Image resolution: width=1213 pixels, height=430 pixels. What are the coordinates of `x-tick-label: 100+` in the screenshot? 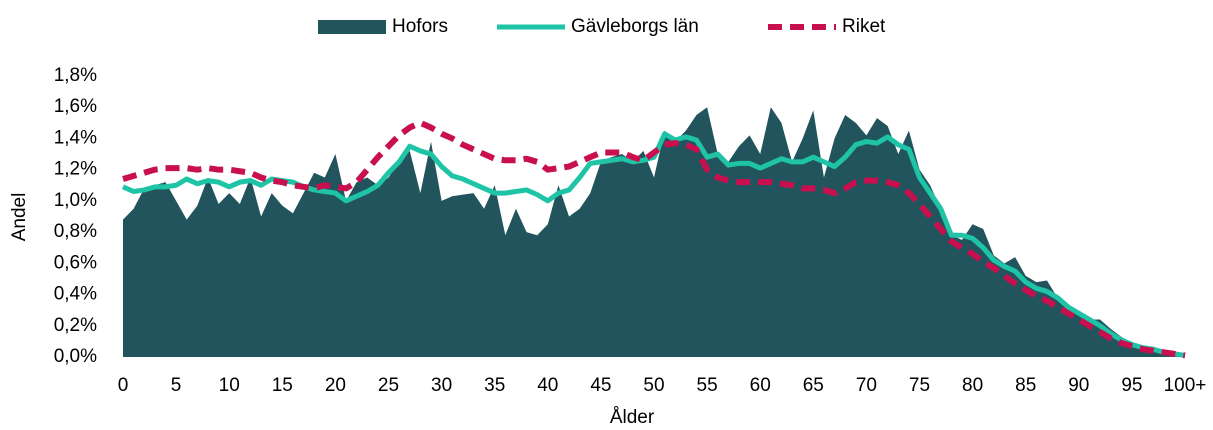 It's located at (1185, 385).